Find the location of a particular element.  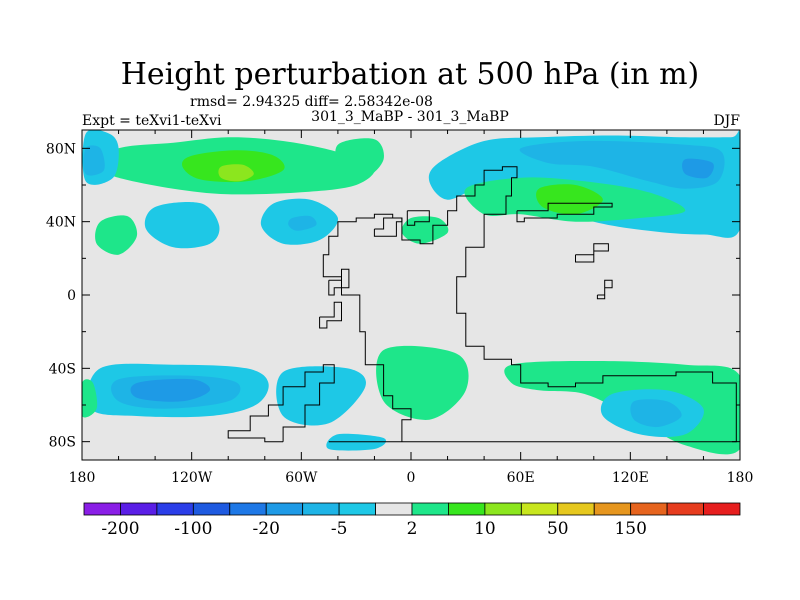

colorbar-label-2: -20 is located at coordinates (266, 529).